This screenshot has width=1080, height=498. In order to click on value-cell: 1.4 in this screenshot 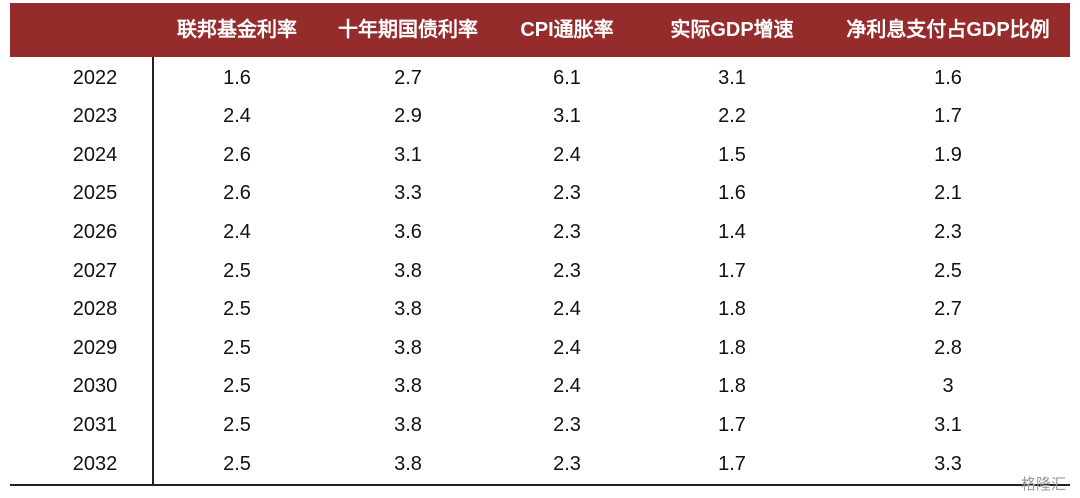, I will do `click(732, 231)`.